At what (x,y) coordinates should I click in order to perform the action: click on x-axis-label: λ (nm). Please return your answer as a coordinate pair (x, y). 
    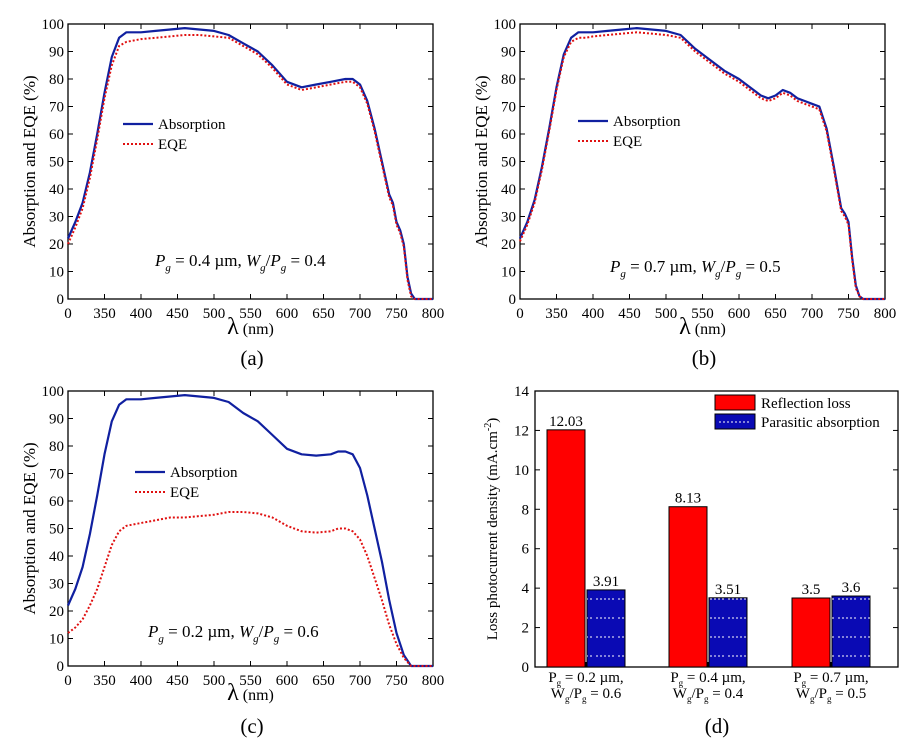
    Looking at the image, I should click on (250, 693).